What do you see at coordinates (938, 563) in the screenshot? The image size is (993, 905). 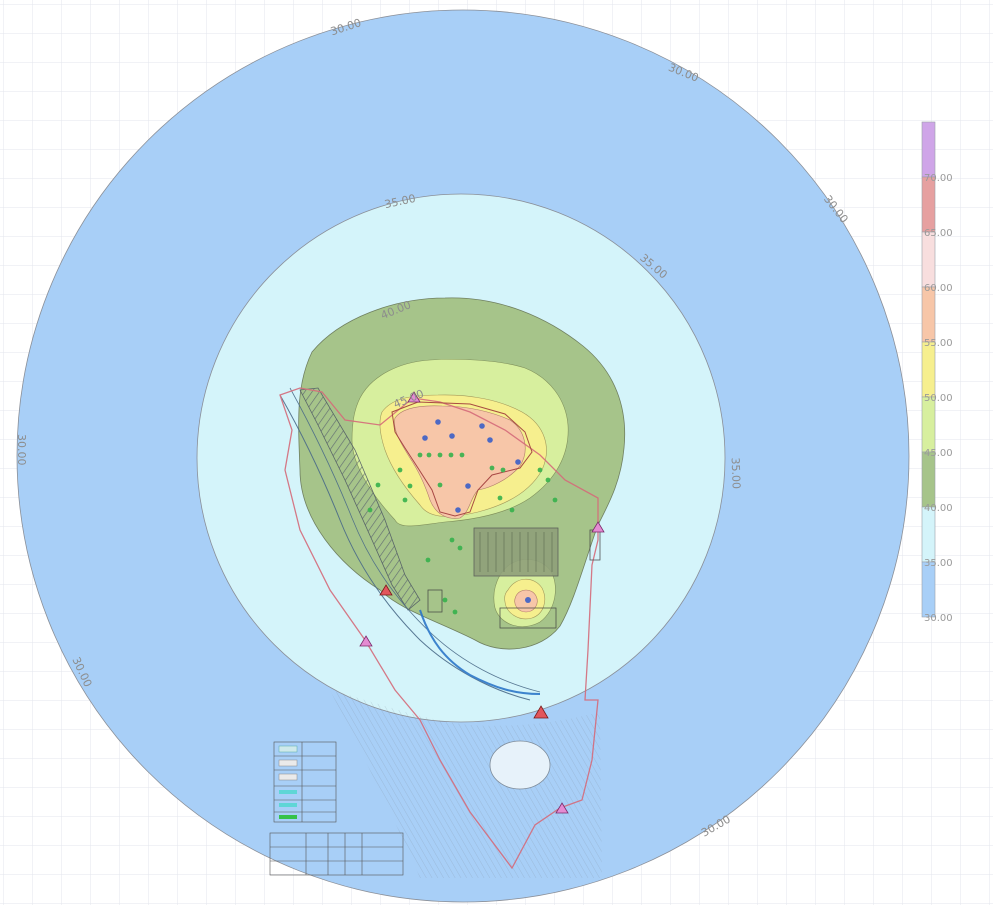 I see `legend-level-label: 35.00` at bounding box center [938, 563].